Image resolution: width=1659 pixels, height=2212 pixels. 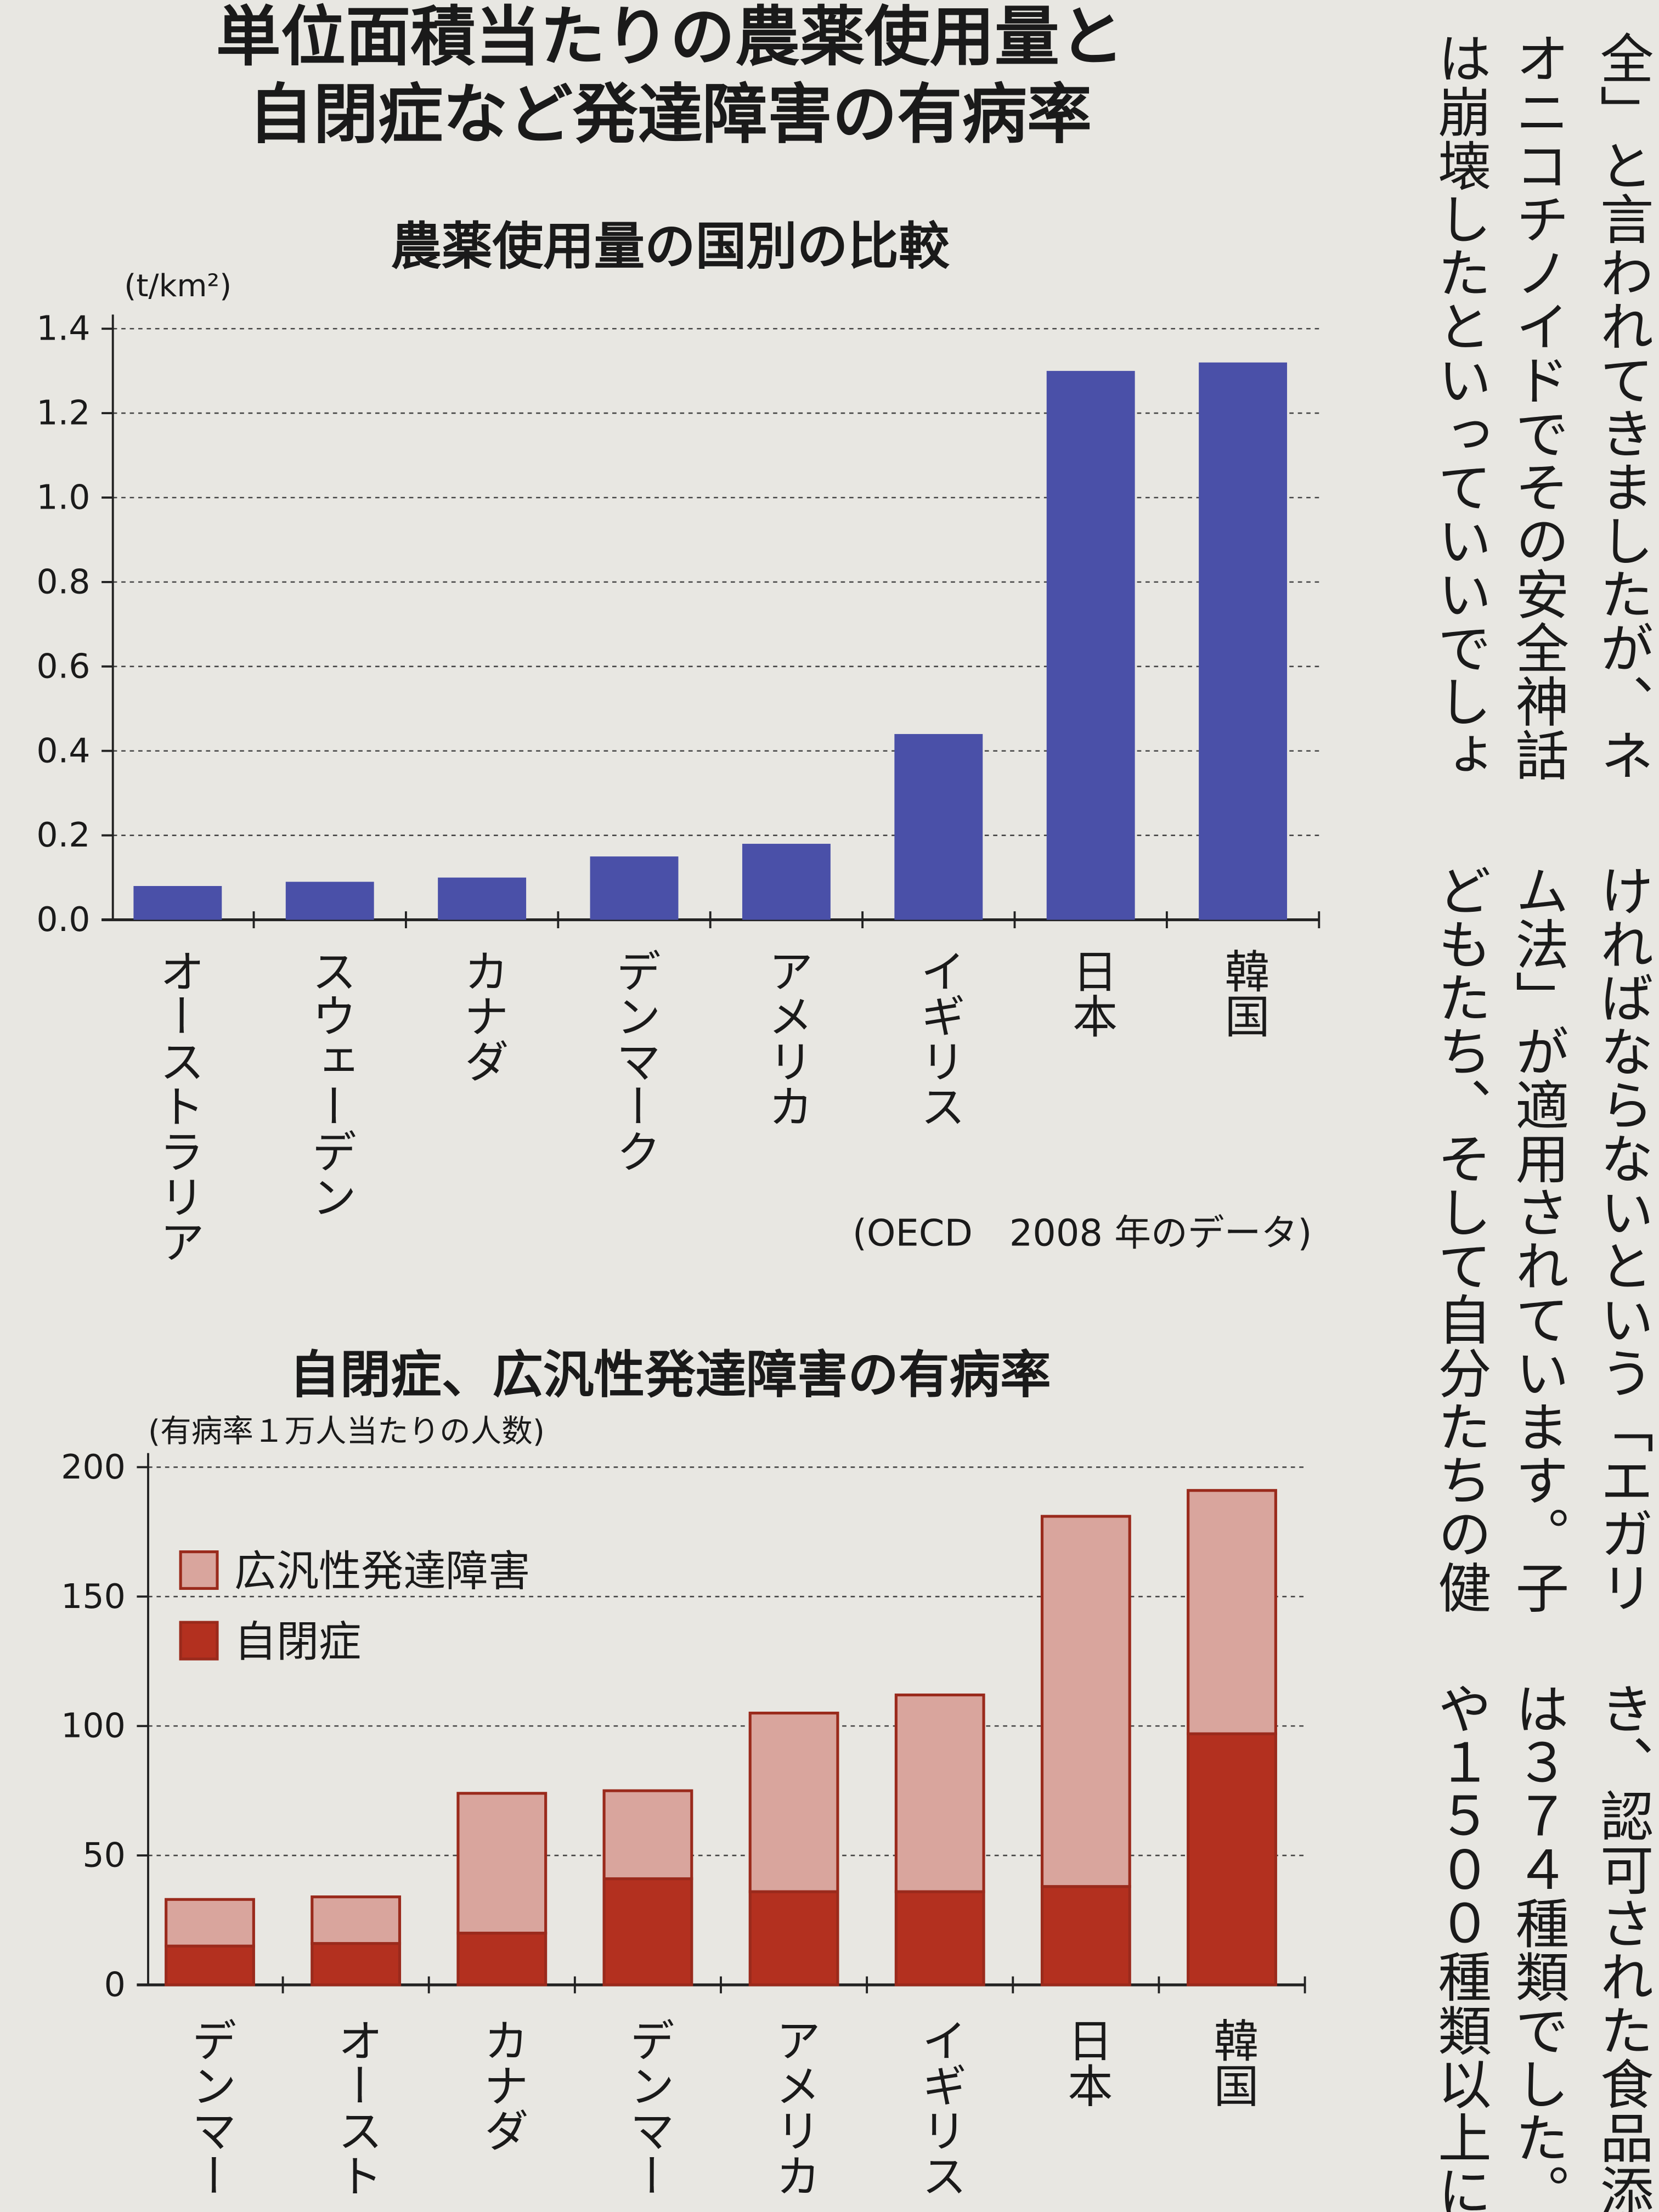 I want to click on y-tick-label: 50, so click(x=104, y=1855).